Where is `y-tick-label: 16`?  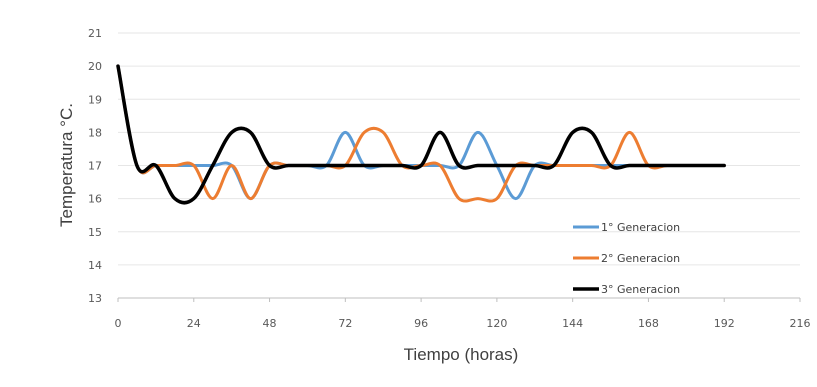 y-tick-label: 16 is located at coordinates (95, 199).